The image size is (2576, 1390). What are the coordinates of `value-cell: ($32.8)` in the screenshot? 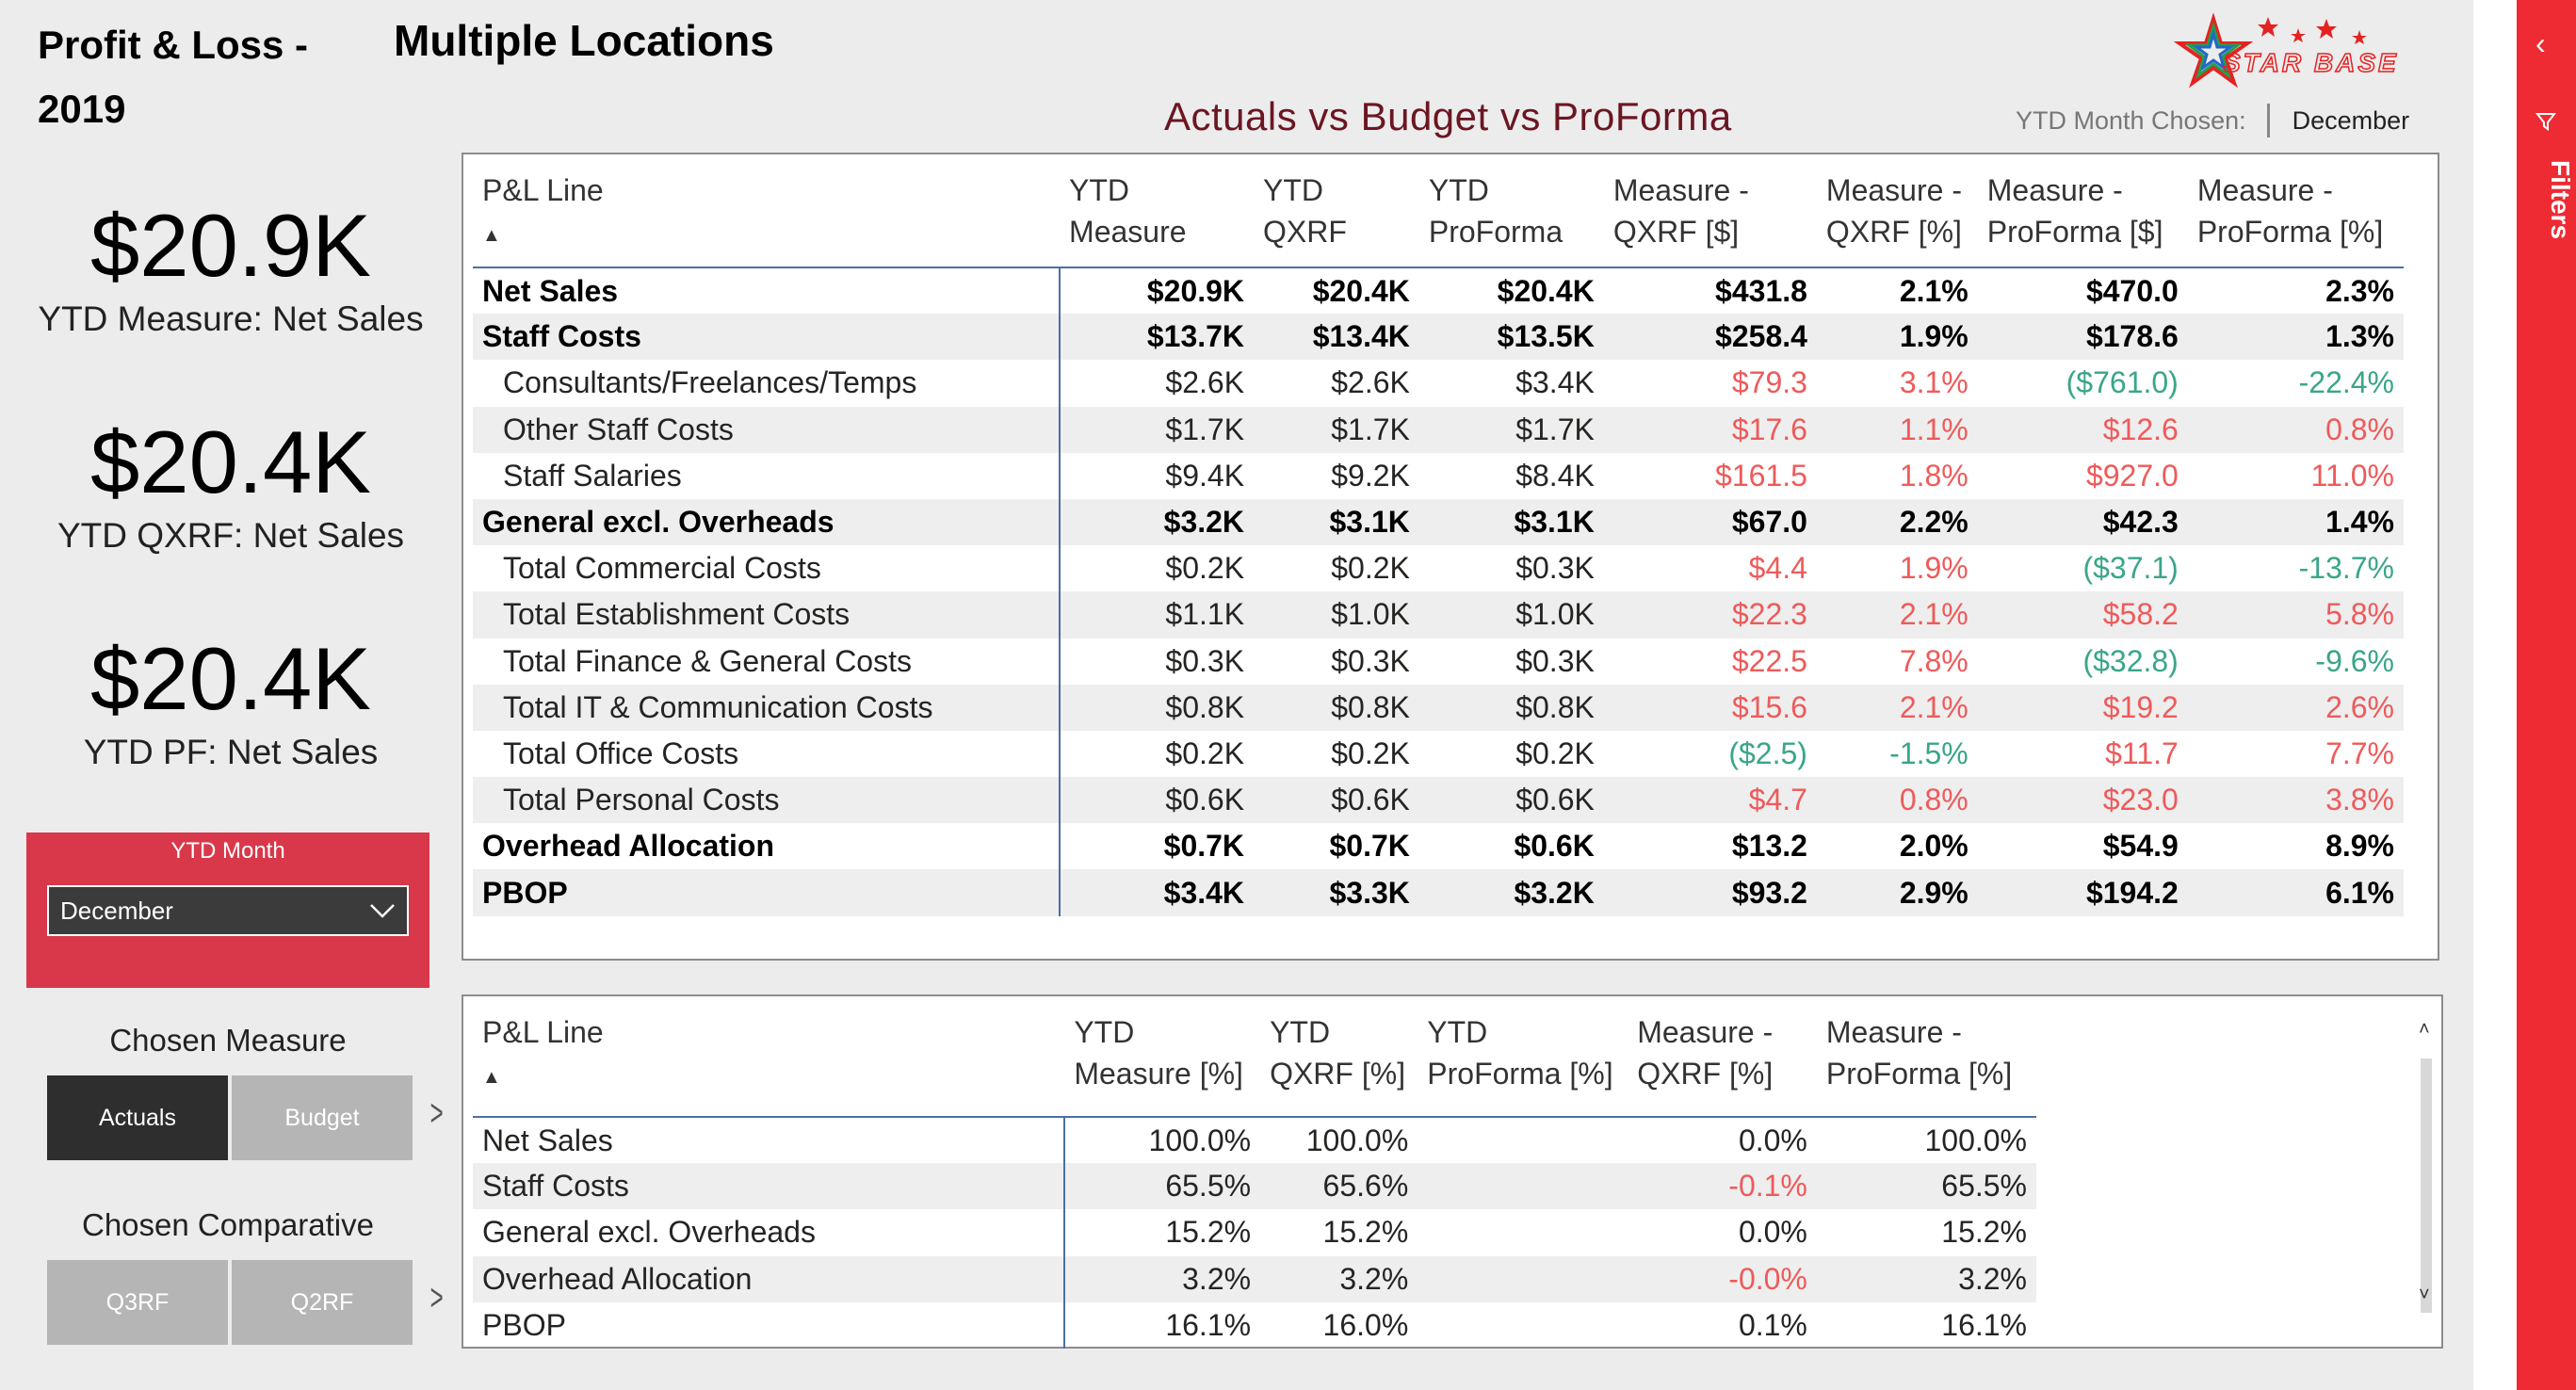 It's located at (2130, 660).